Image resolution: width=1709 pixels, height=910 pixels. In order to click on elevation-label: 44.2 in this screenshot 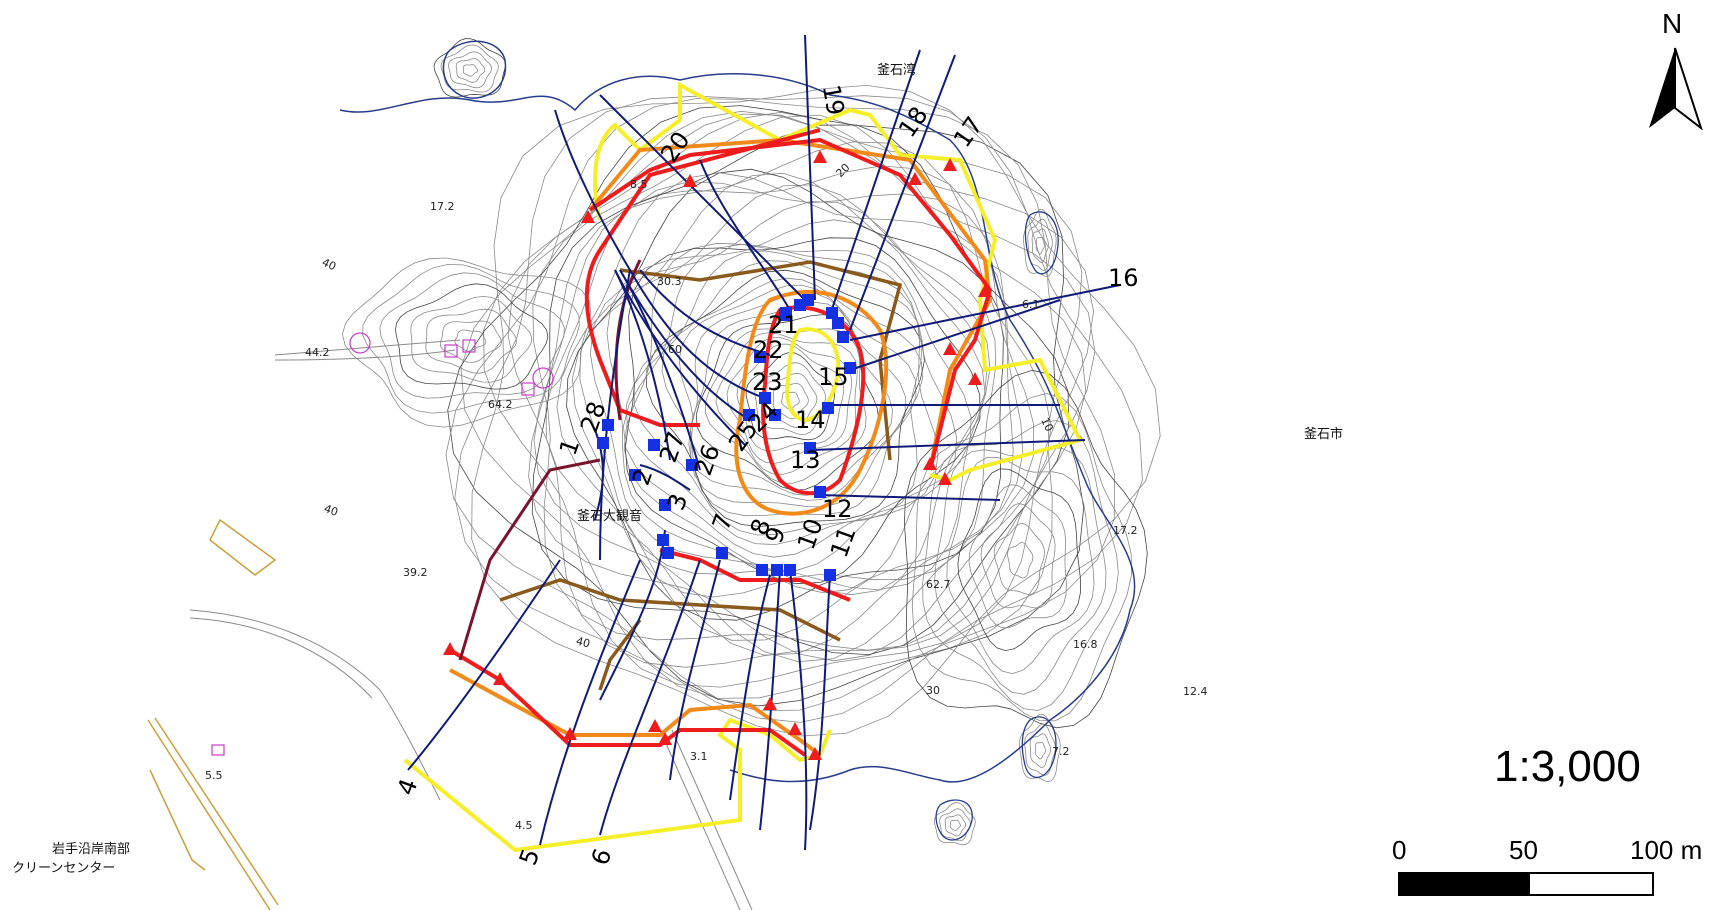, I will do `click(317, 352)`.